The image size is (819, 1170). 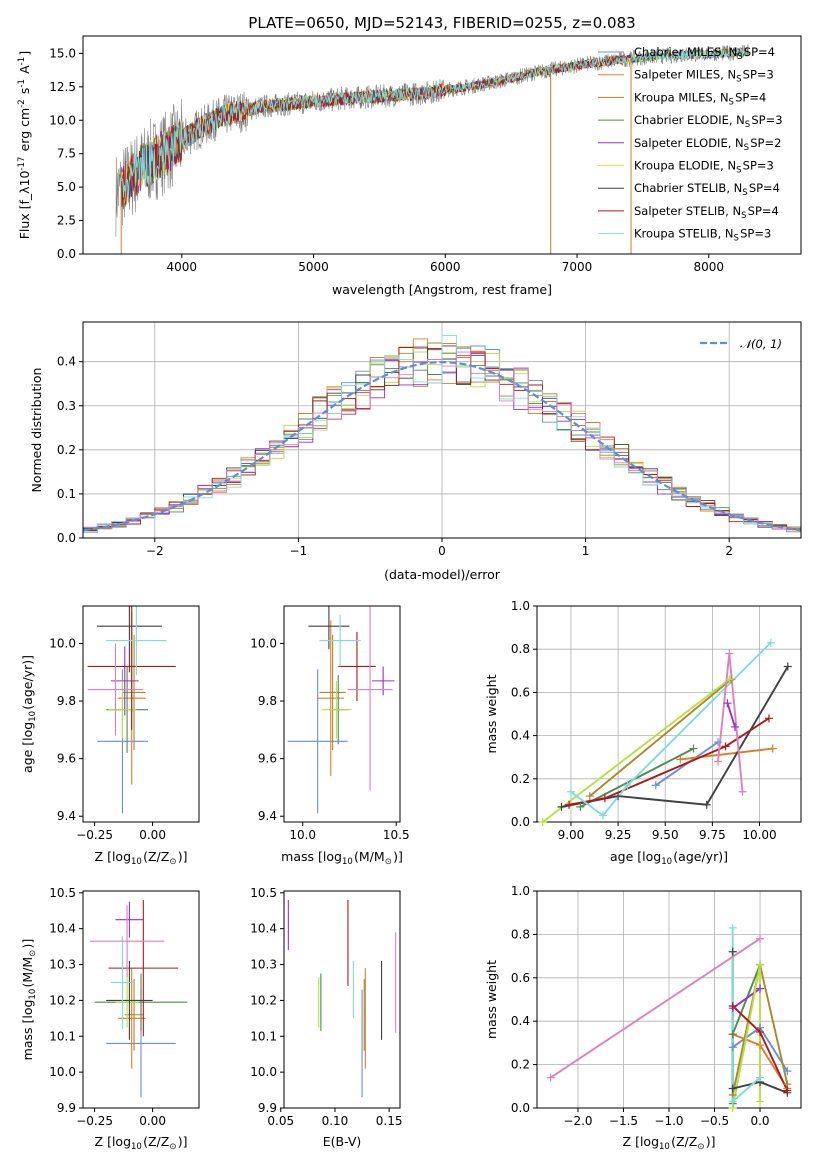 I want to click on x-tick-label: −1.0, so click(x=668, y=1121).